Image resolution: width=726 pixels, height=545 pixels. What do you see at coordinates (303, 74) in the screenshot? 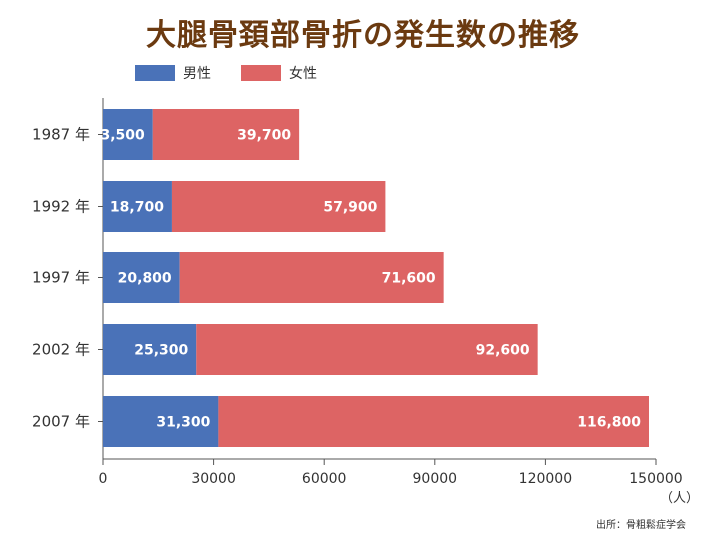
I see `legend-label-female: 女性` at bounding box center [303, 74].